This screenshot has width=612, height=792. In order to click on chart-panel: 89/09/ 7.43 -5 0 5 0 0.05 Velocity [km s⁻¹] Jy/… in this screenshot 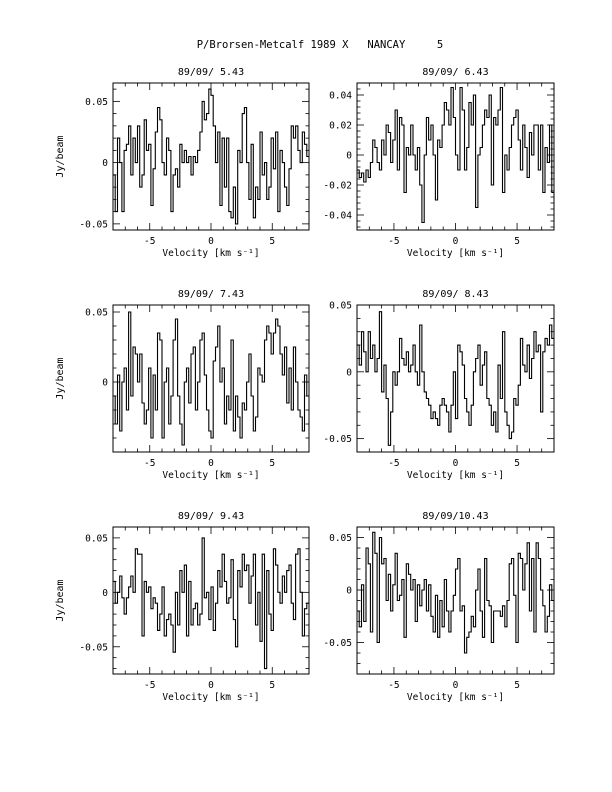, I will do `click(182, 385)`.